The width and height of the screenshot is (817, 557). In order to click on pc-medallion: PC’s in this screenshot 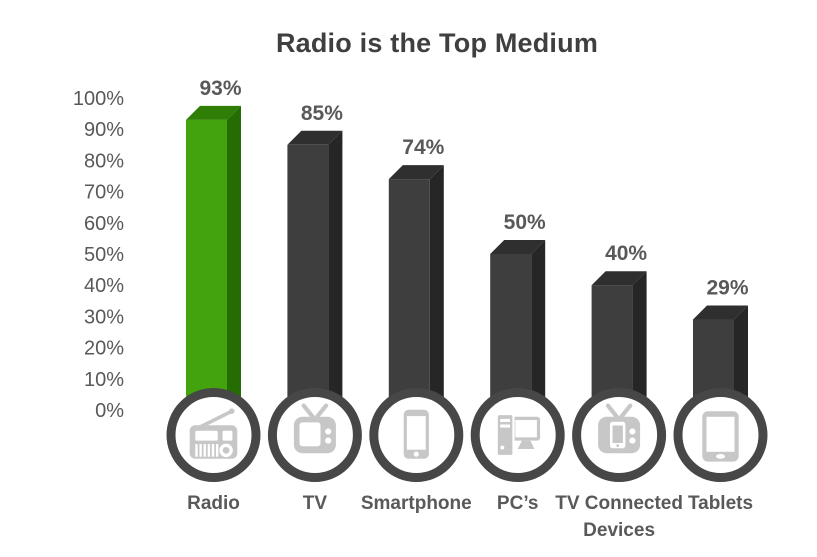, I will do `click(517, 451)`.